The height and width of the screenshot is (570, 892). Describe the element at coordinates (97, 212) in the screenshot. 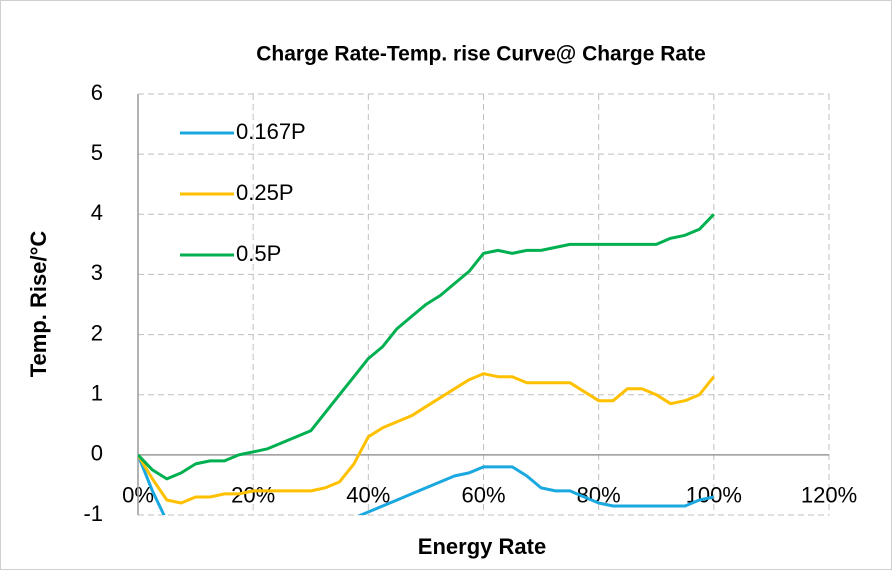

I see `y-tick-label: 4` at that location.